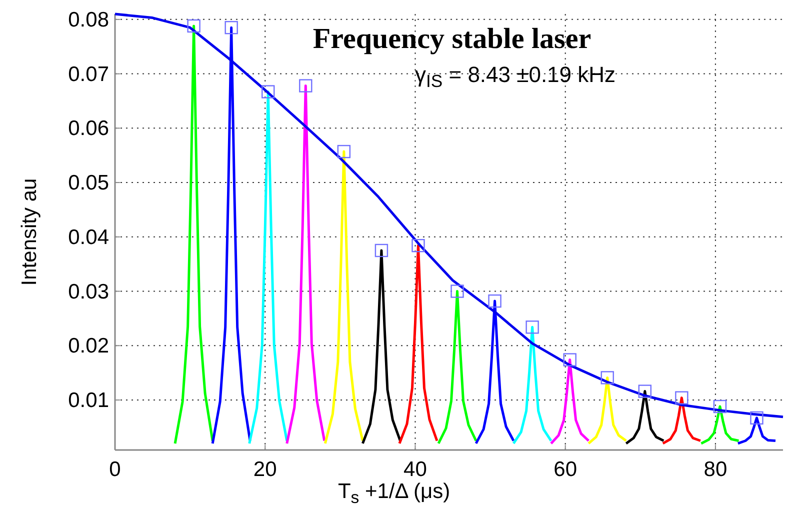 The width and height of the screenshot is (785, 512). I want to click on y-tick-label: 0.03, so click(88, 292).